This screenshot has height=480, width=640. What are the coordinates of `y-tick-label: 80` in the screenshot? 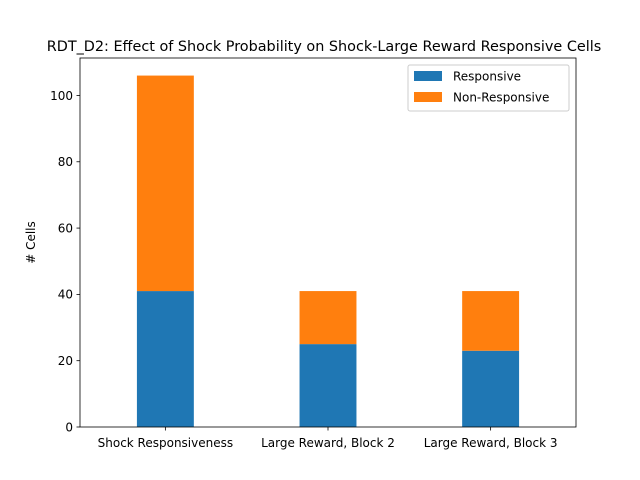 It's located at (65, 162).